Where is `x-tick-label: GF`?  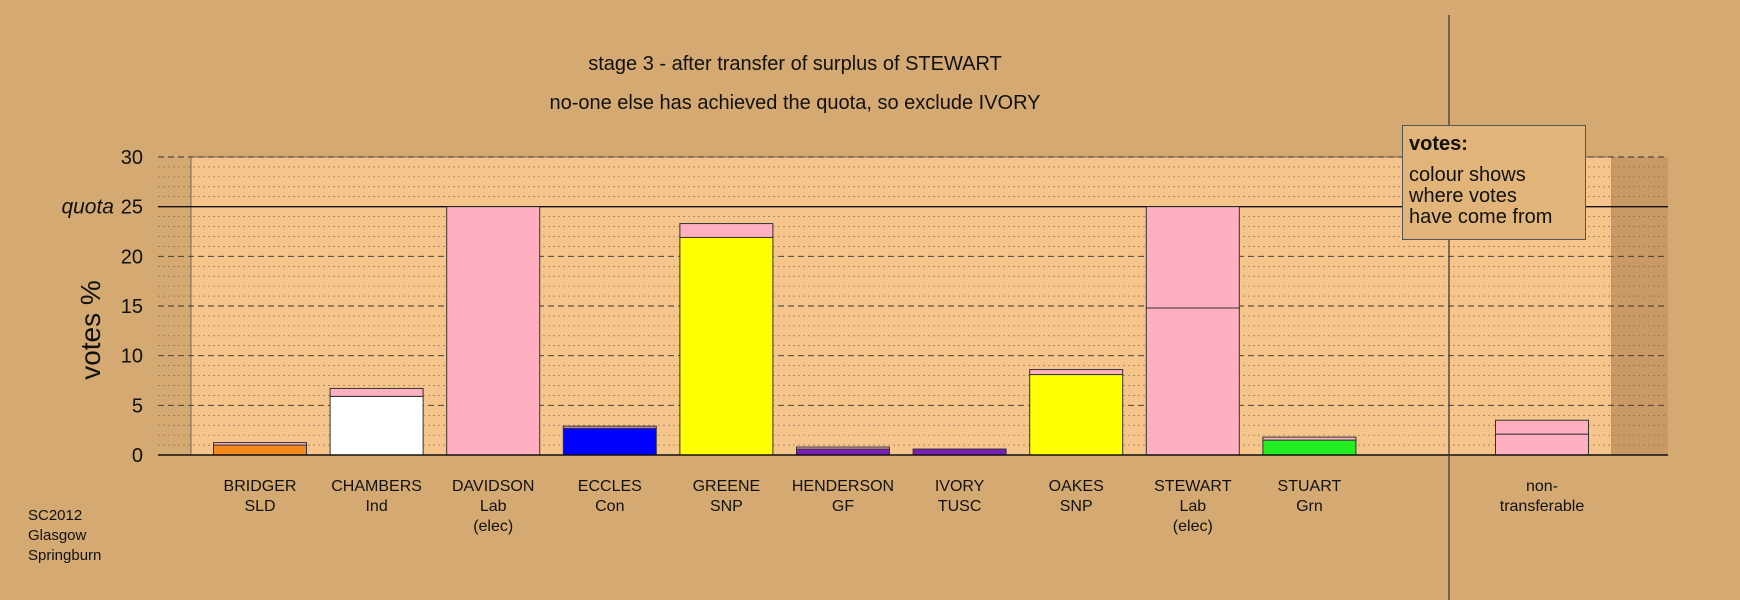
x-tick-label: GF is located at coordinates (843, 506).